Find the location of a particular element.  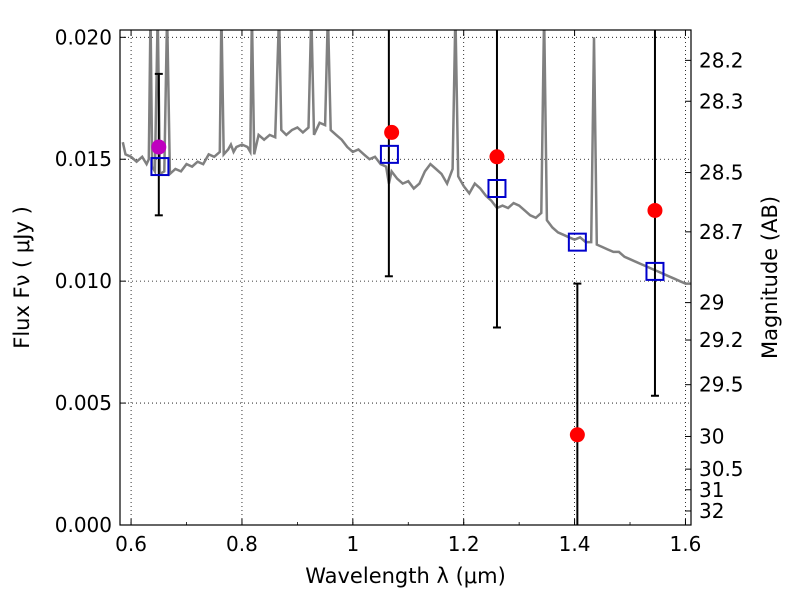

y2-tick-label: 29.2 is located at coordinates (721, 340).